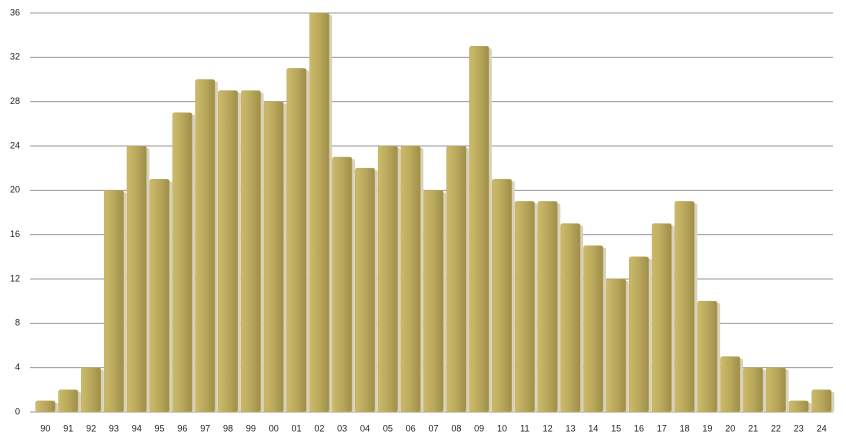 This screenshot has height=444, width=846. What do you see at coordinates (479, 428) in the screenshot?
I see `x-tick-label: 09` at bounding box center [479, 428].